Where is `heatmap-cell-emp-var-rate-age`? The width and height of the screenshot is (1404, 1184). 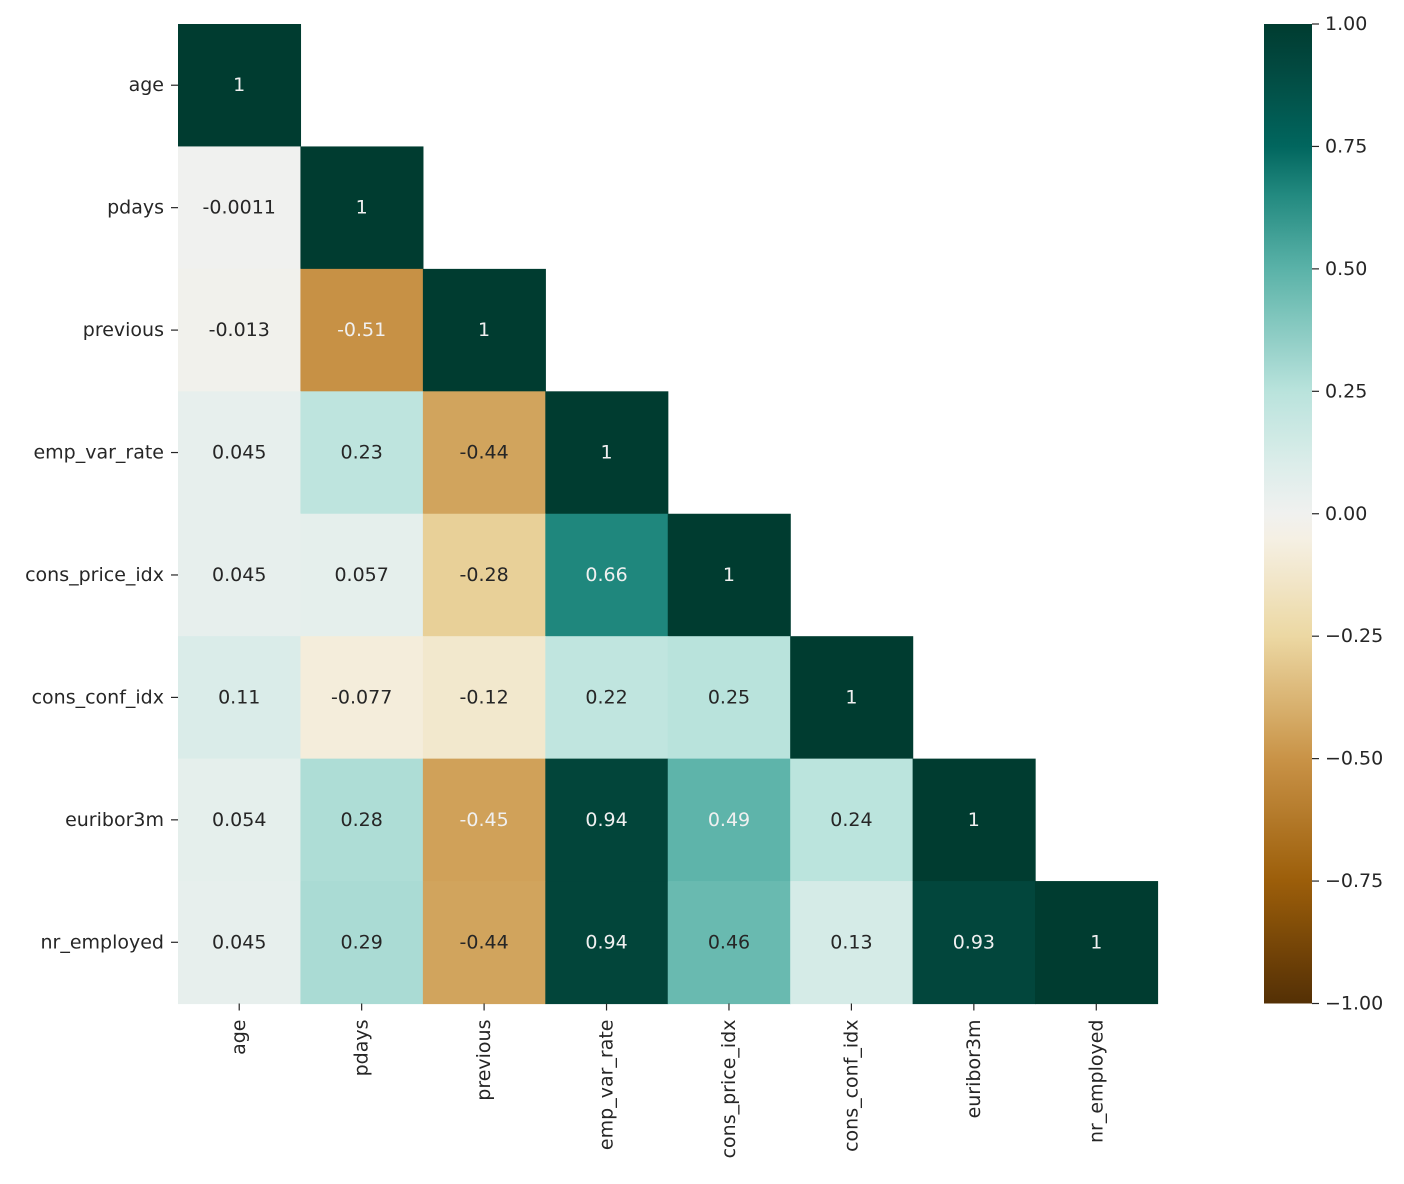 heatmap-cell-emp-var-rate-age is located at coordinates (240, 453).